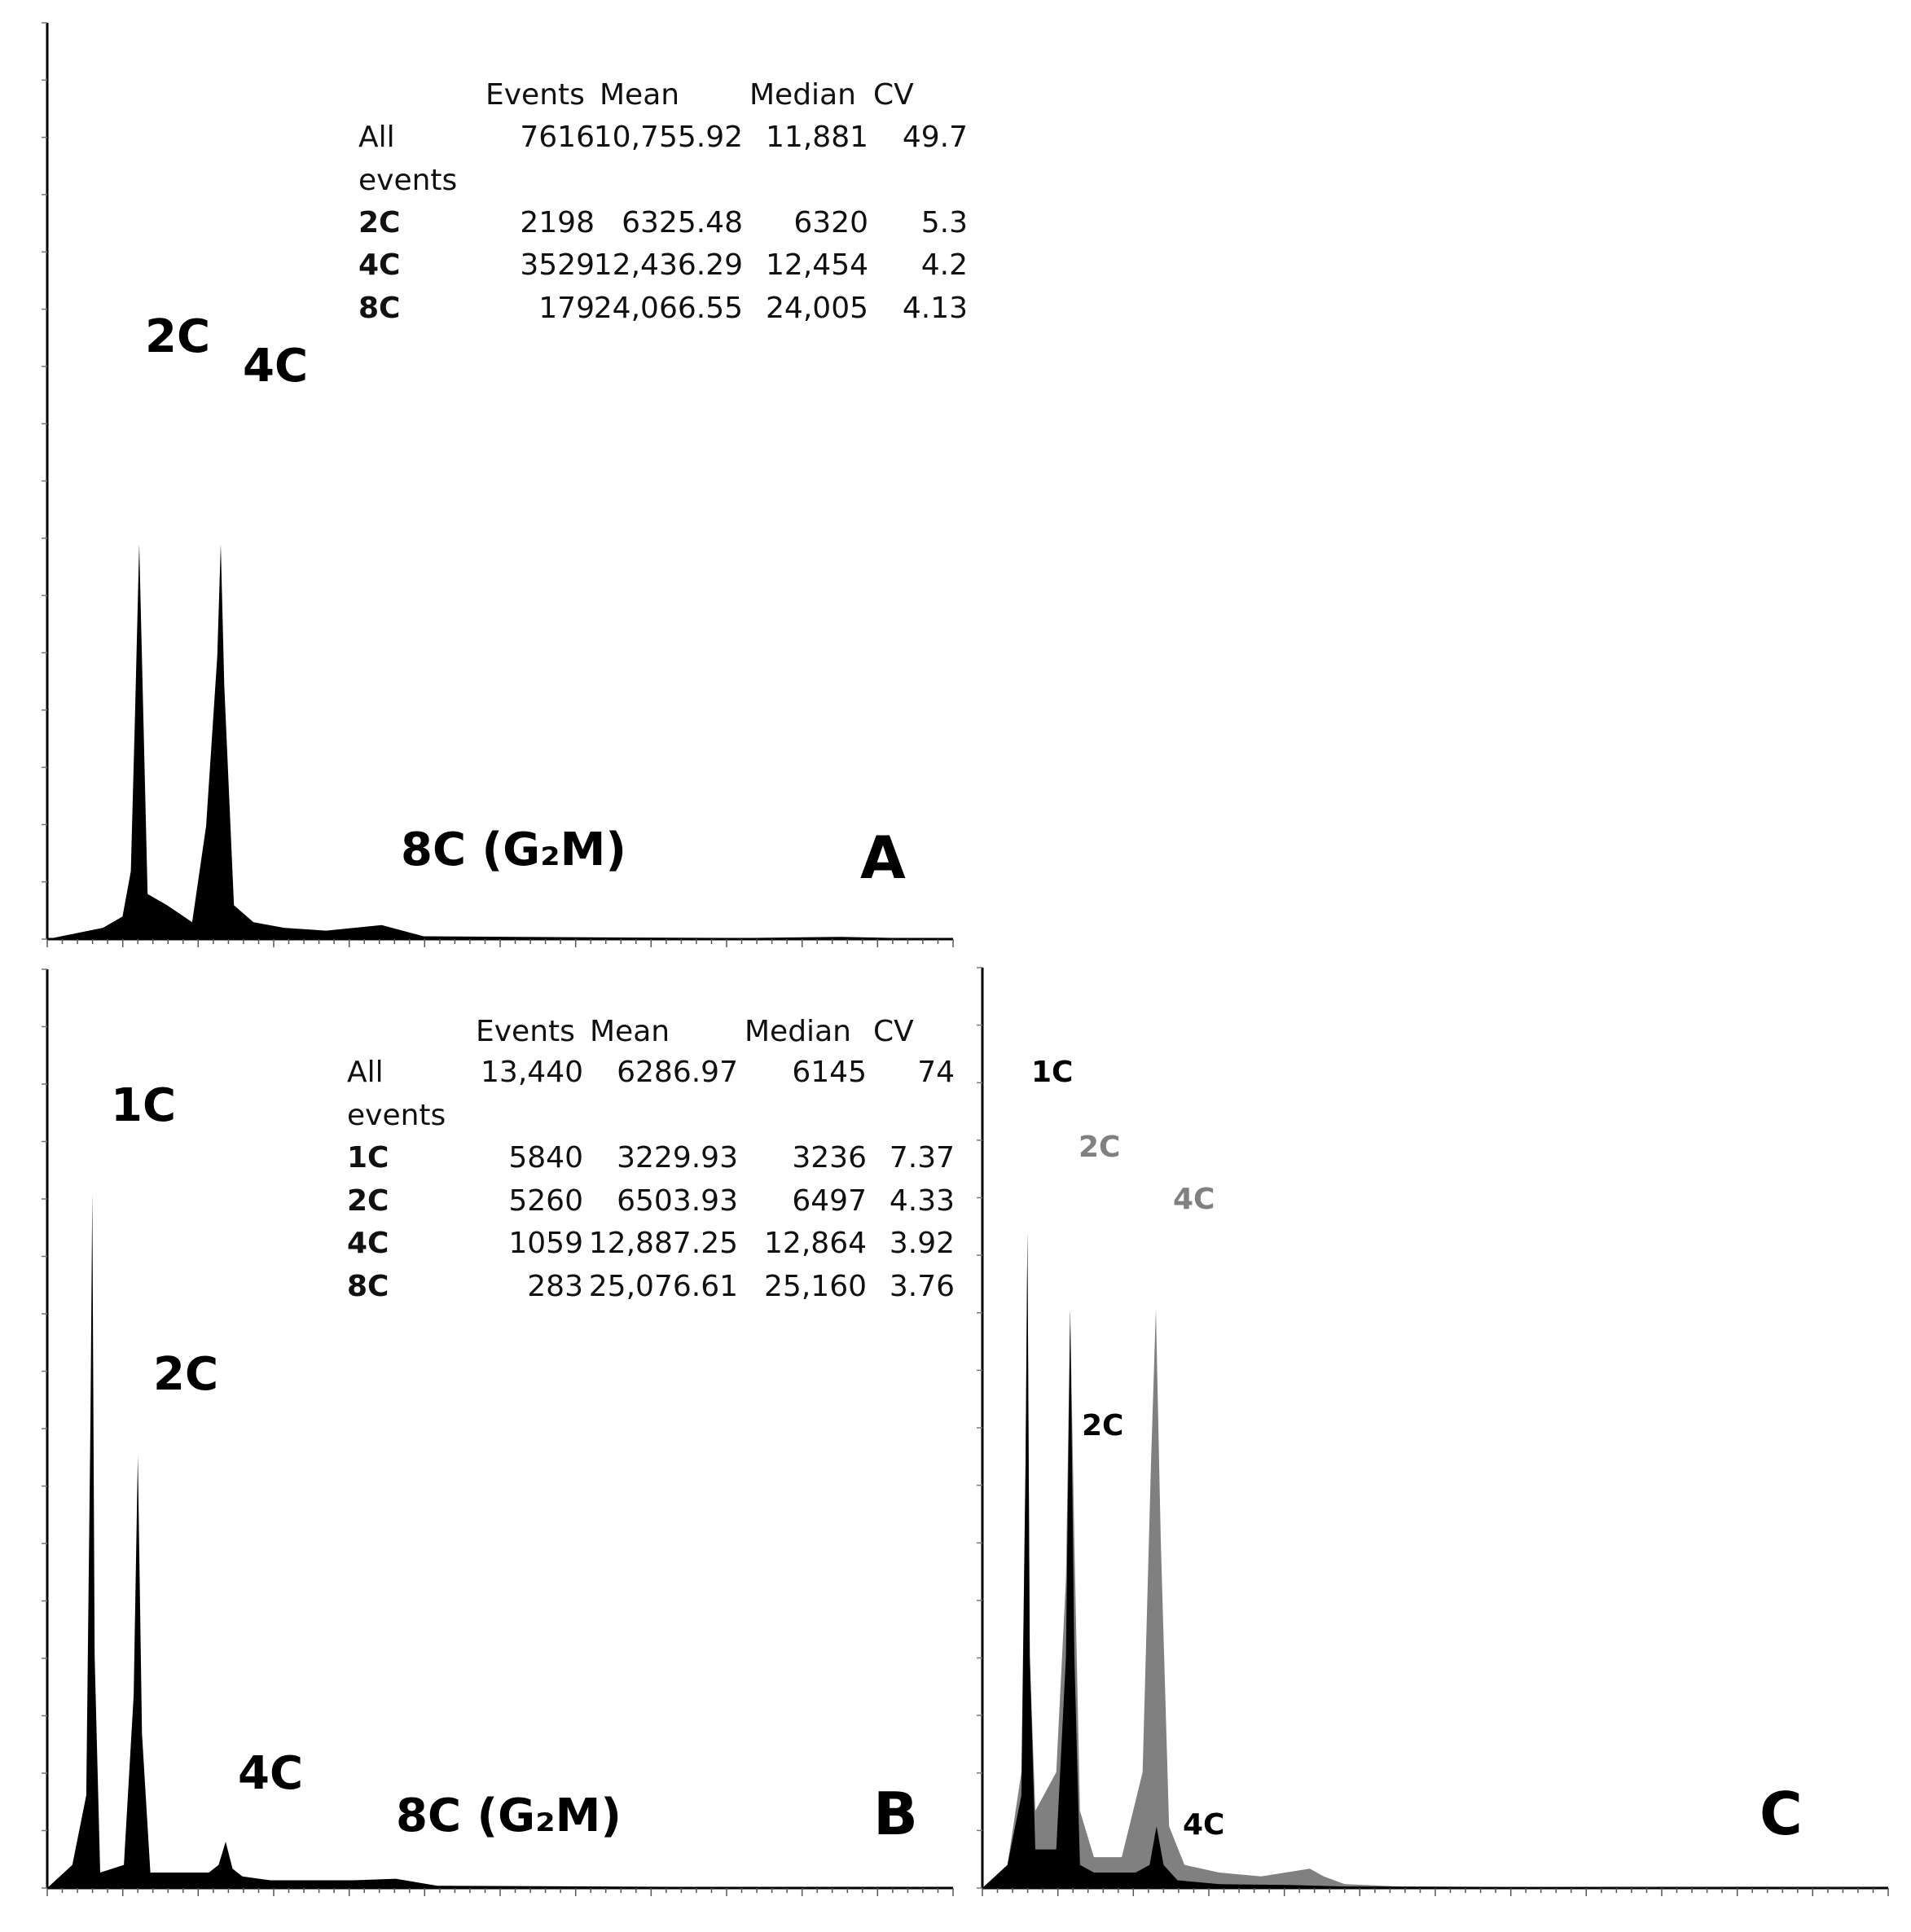  I want to click on panel-b-peak-label-2c: 2C, so click(185, 1375).